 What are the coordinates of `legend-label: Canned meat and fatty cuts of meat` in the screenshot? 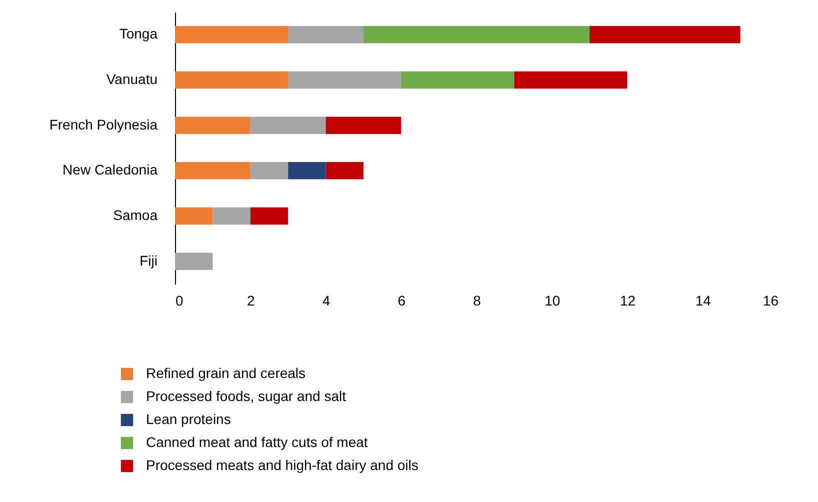 It's located at (257, 442).